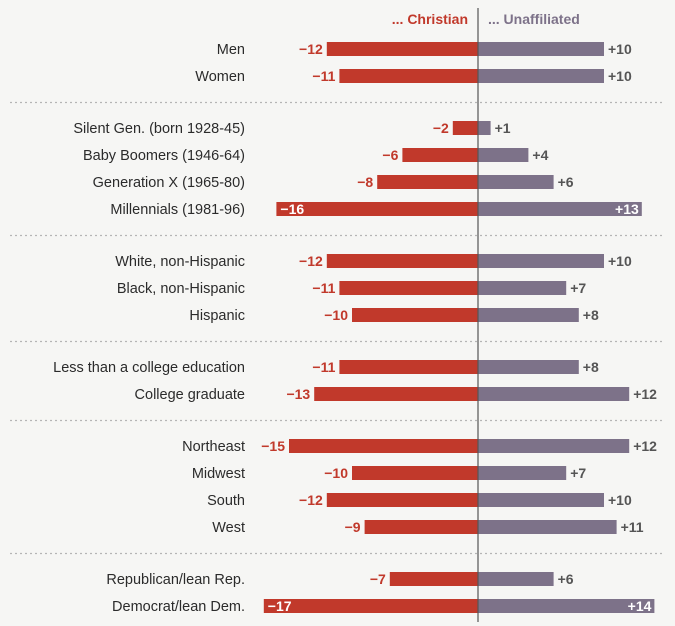 Image resolution: width=675 pixels, height=626 pixels. Describe the element at coordinates (164, 156) in the screenshot. I see `category-label: Baby Boomers (1946-64)` at that location.